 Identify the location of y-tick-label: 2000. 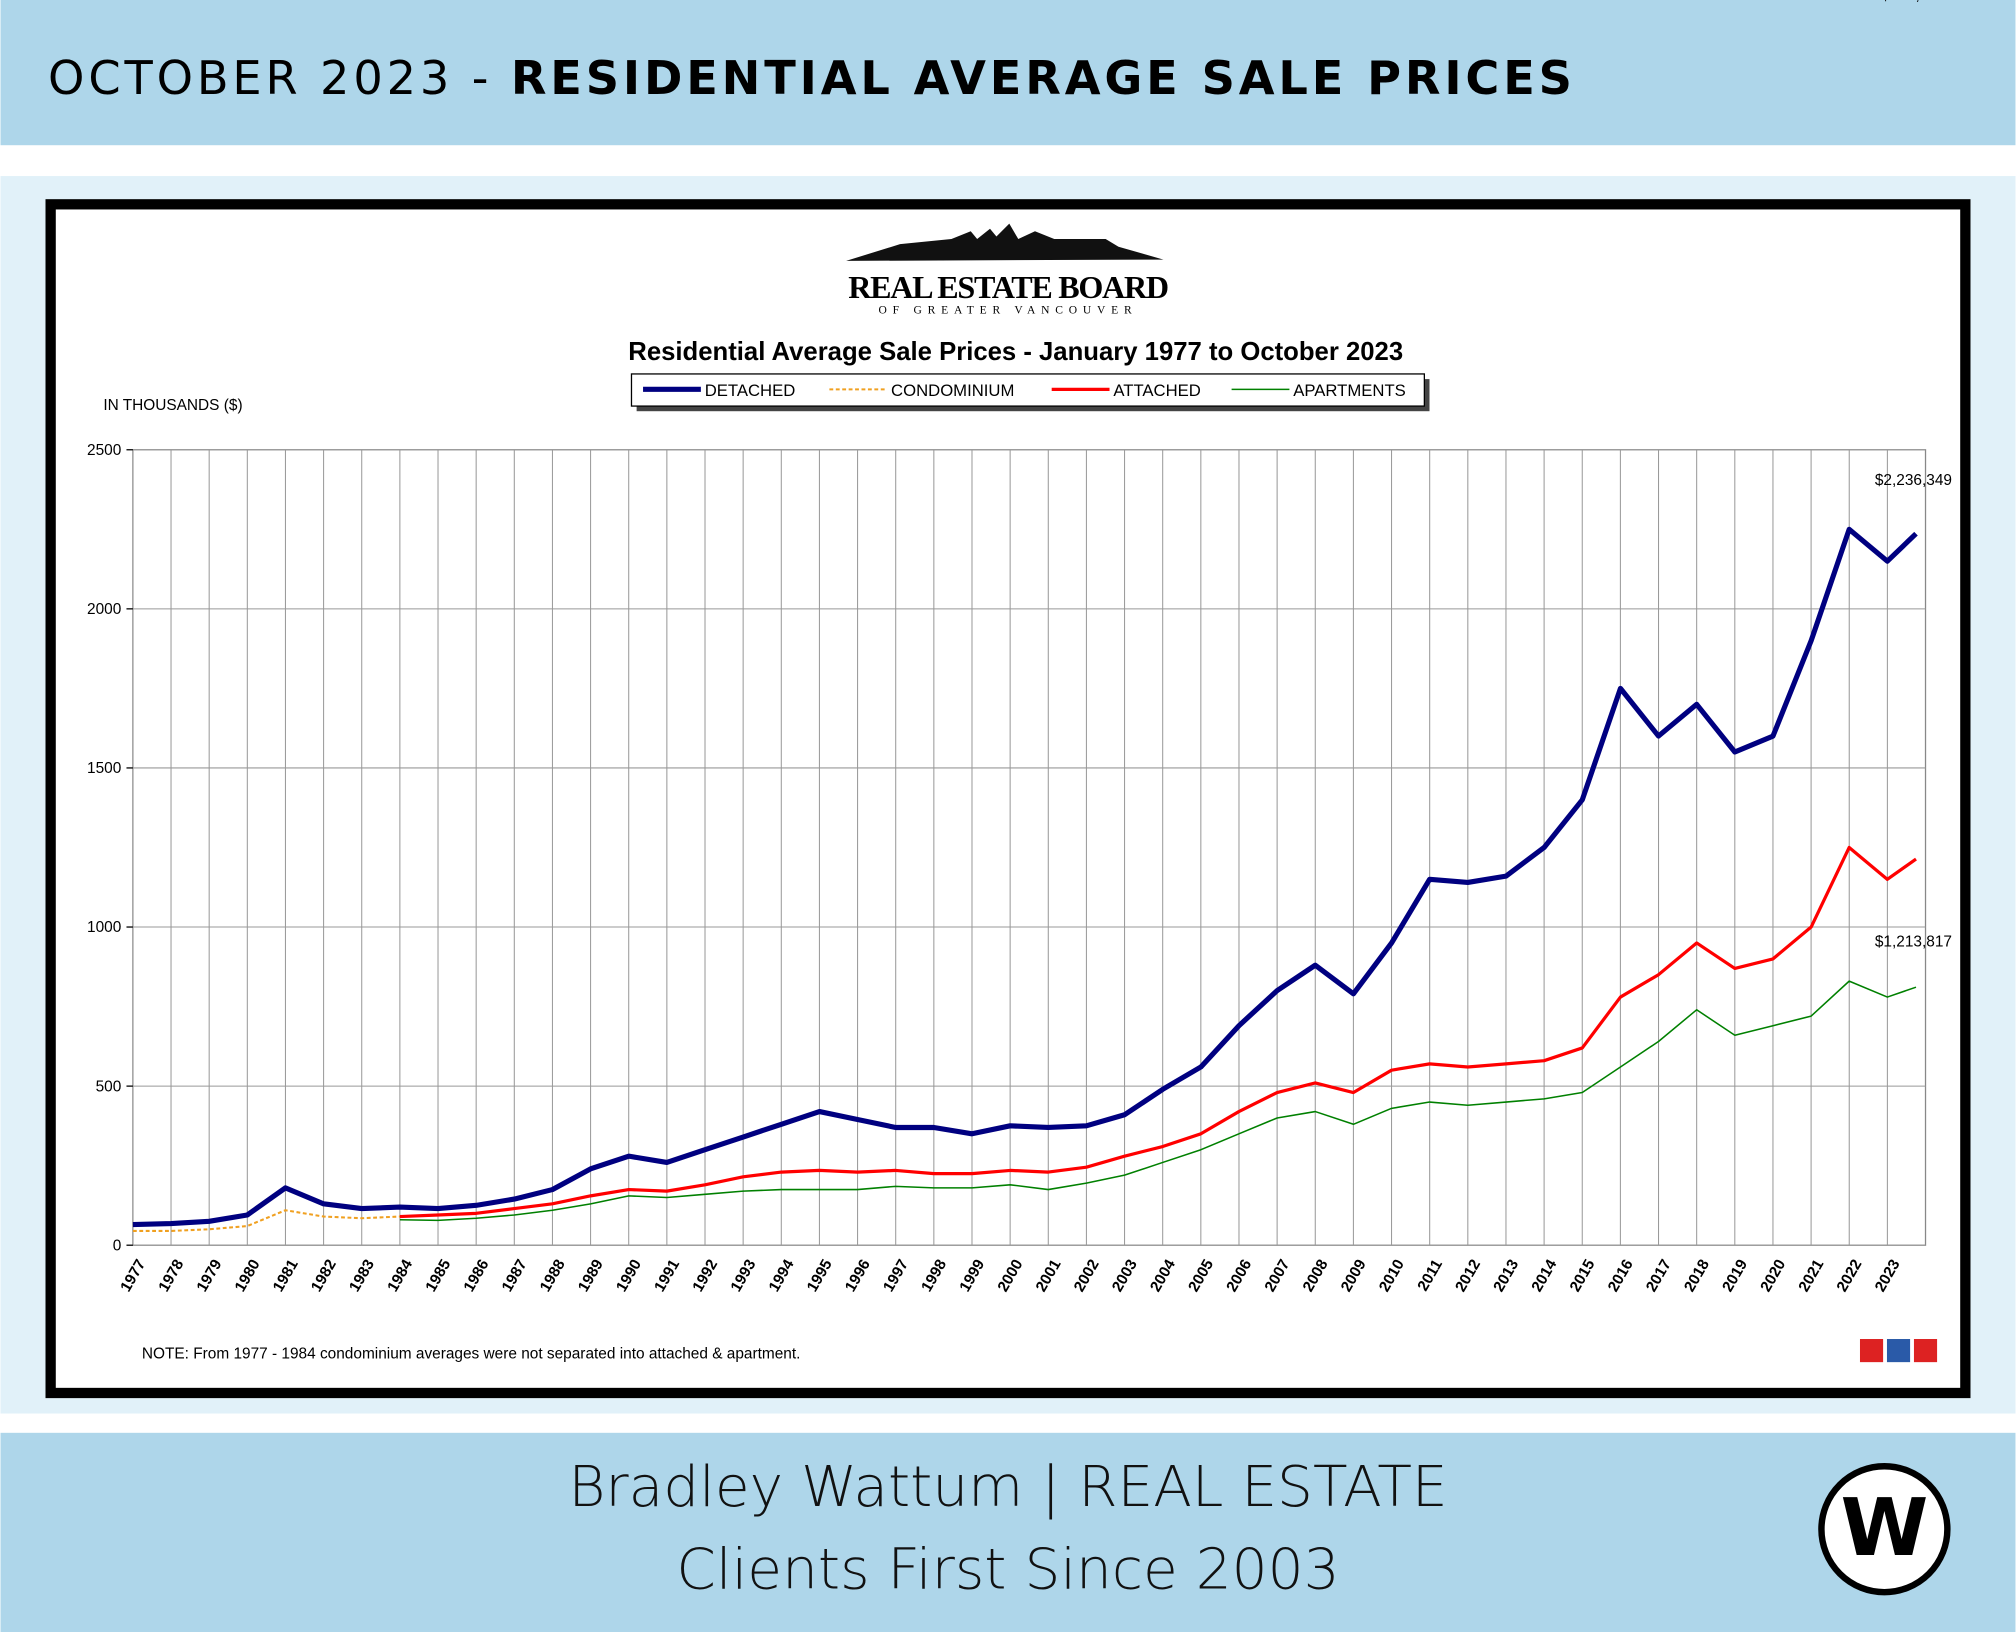
(104, 609).